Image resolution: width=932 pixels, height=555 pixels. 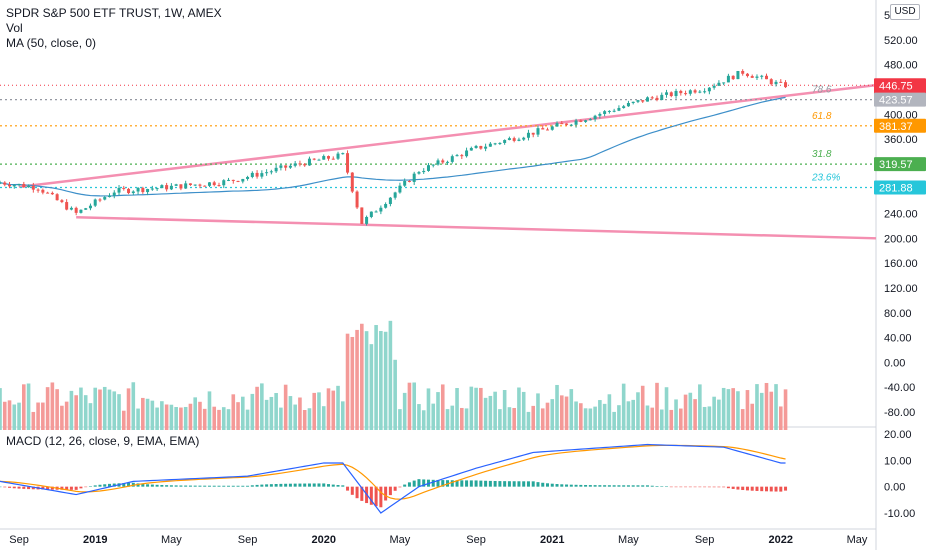 I want to click on currency-button: USD, so click(x=905, y=12).